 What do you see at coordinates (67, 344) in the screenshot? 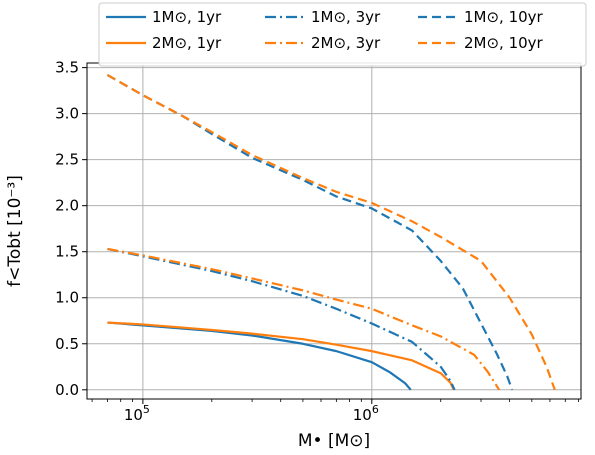
I see `y-tick-label: 0.5` at bounding box center [67, 344].